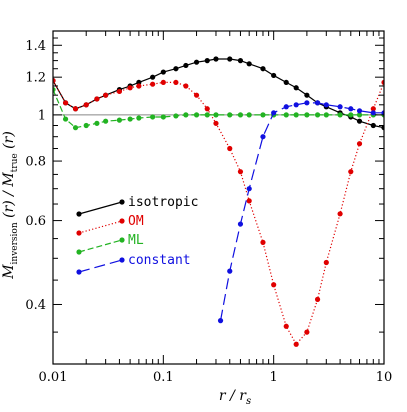 The width and height of the screenshot is (407, 412). I want to click on y-tick-label: 1.4, so click(35, 46).